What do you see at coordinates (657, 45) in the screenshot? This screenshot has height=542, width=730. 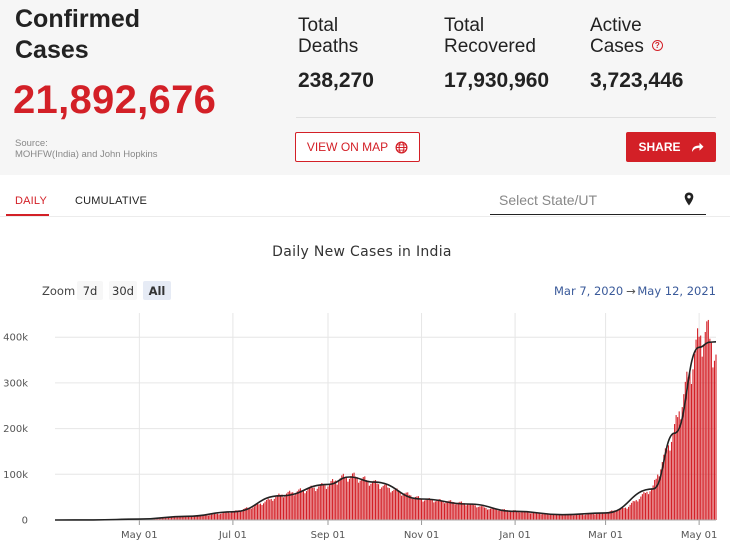 I see `info-icon: ?` at bounding box center [657, 45].